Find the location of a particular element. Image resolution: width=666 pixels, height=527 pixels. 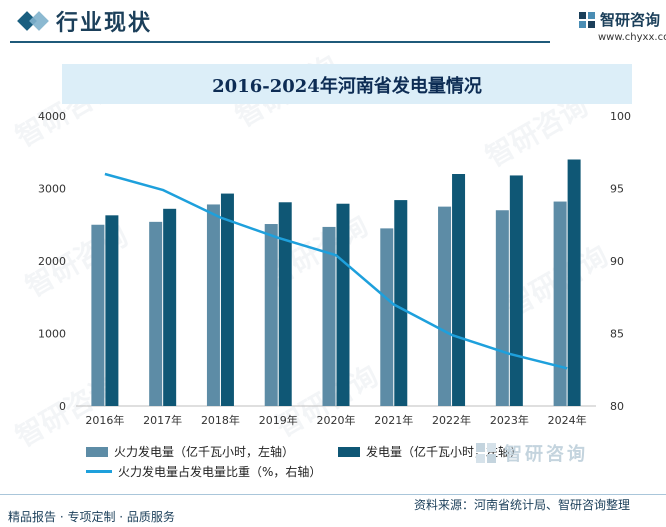

section-title: 行业现状 is located at coordinates (104, 23).